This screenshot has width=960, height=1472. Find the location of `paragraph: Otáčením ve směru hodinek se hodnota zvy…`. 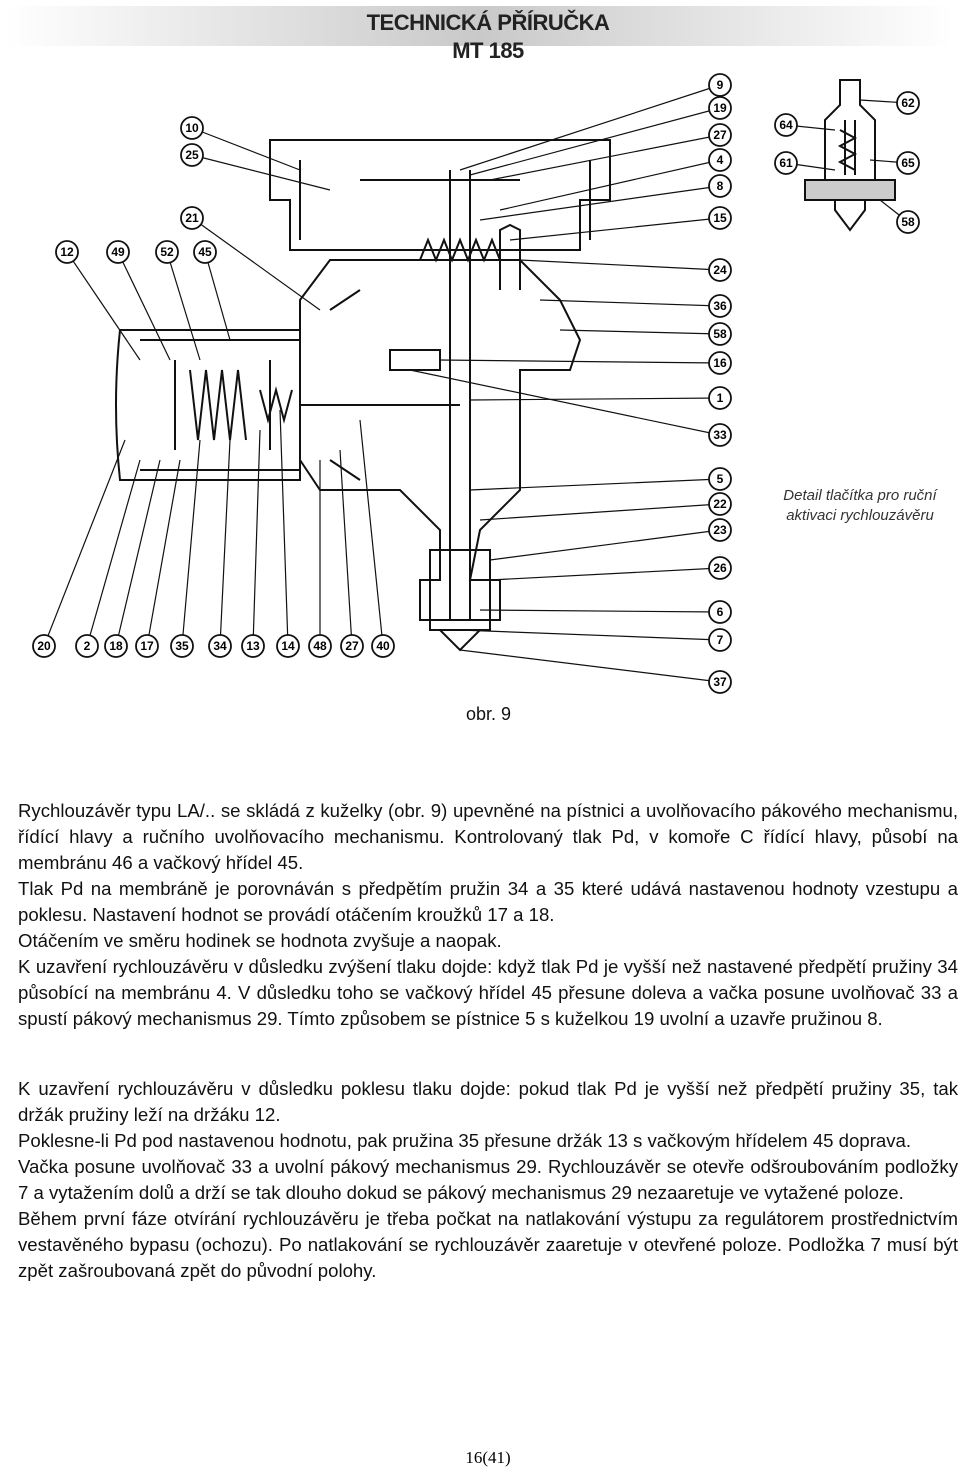

paragraph: Otáčením ve směru hodinek se hodnota zvy… is located at coordinates (260, 940).